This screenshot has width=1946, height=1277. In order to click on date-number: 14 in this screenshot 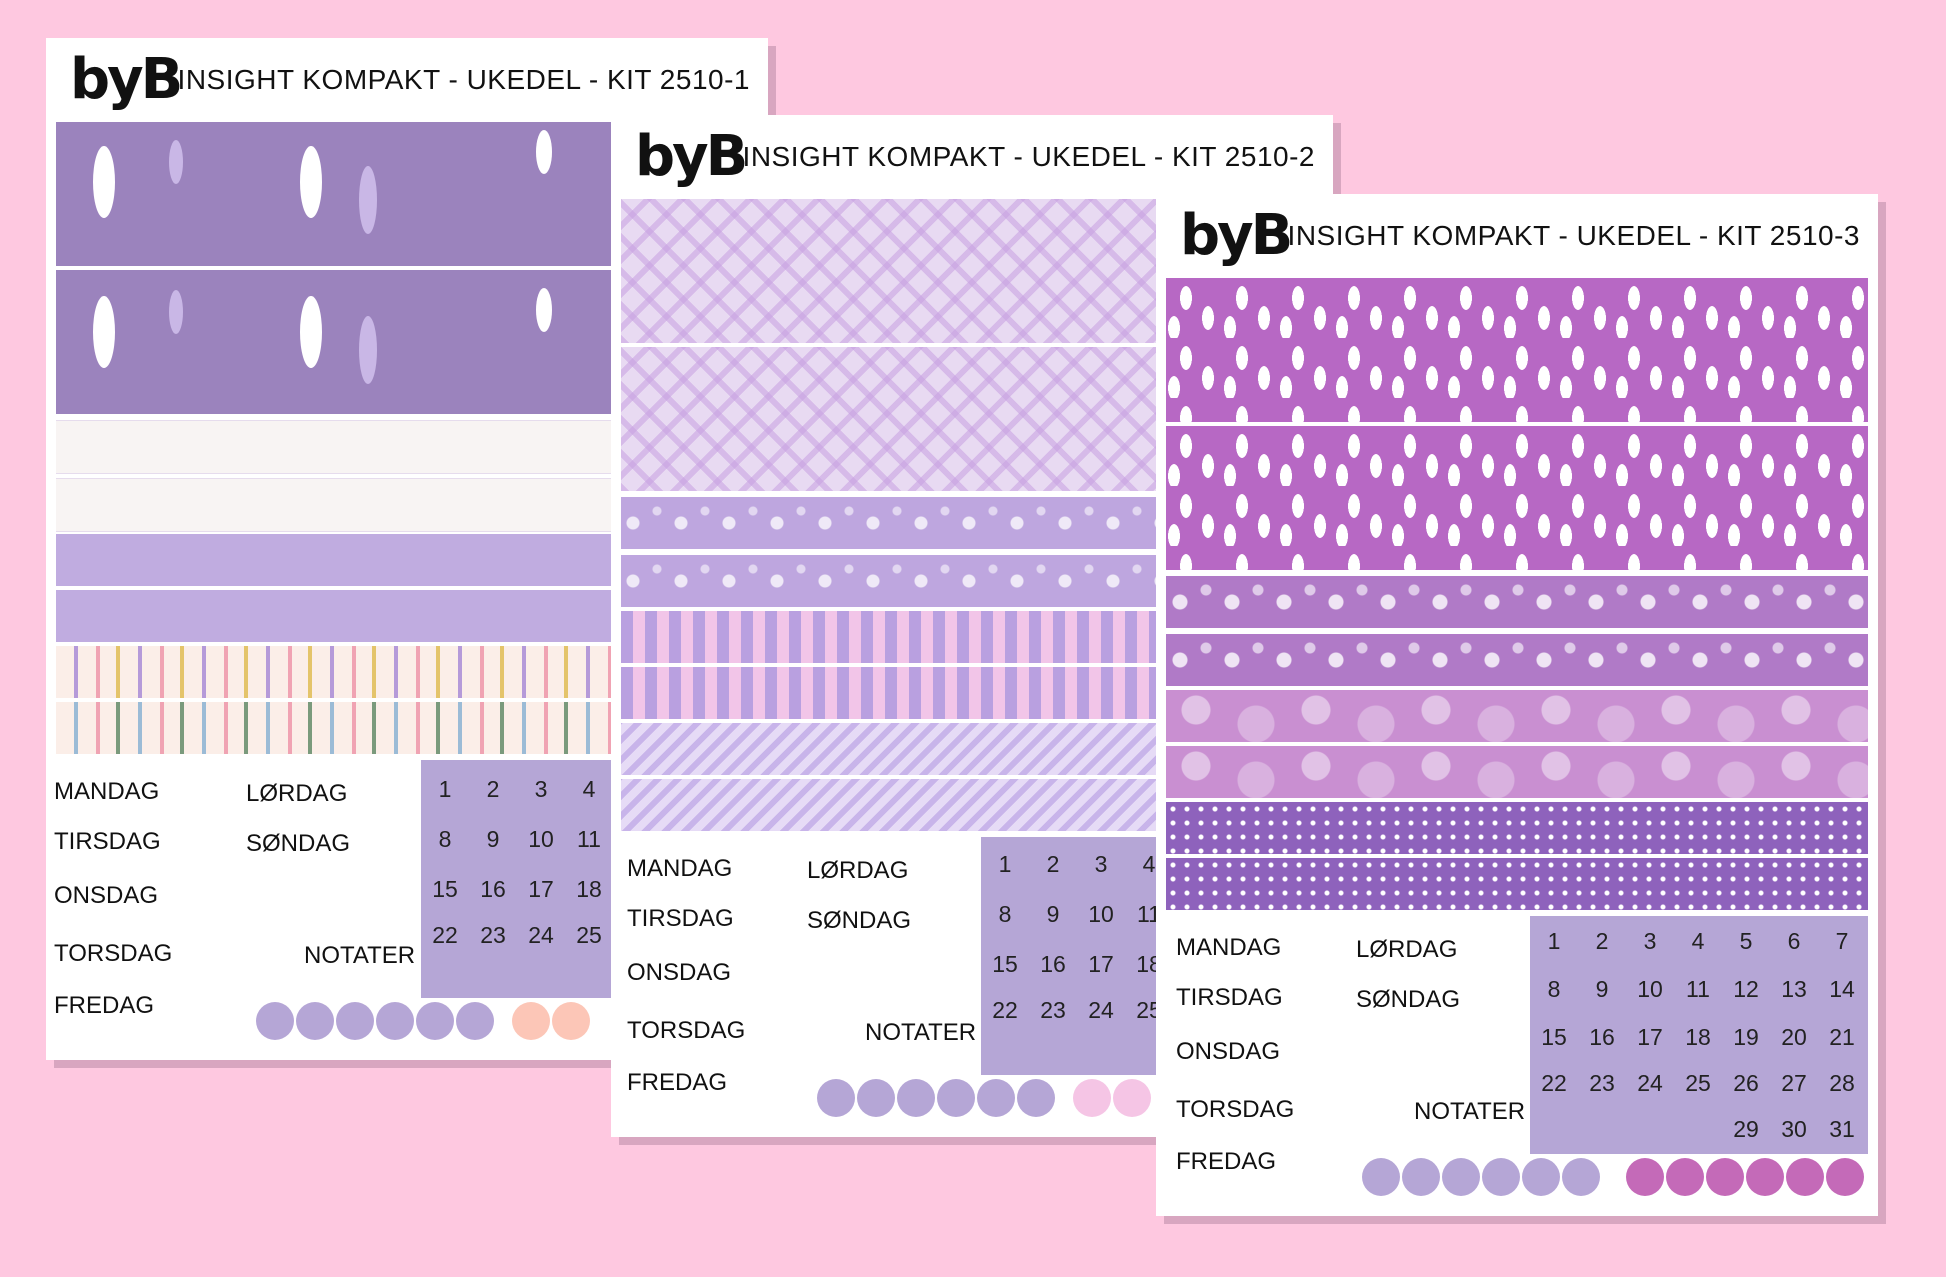, I will do `click(1842, 989)`.